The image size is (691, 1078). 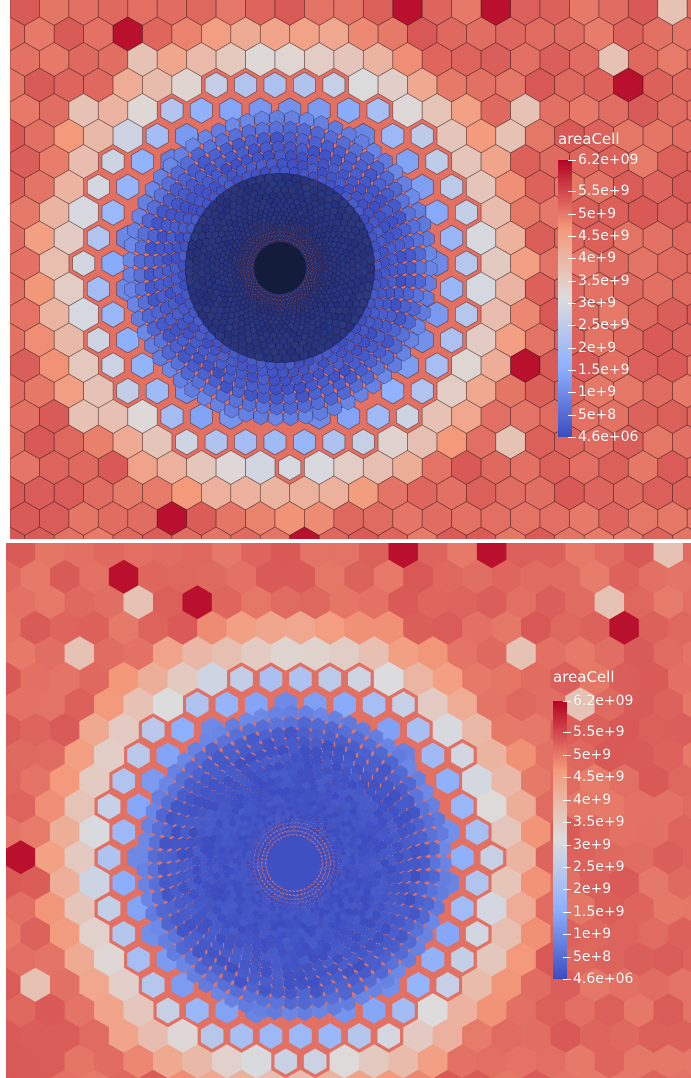 What do you see at coordinates (599, 867) in the screenshot?
I see `colorbar-tick-label: 2.5e+9` at bounding box center [599, 867].